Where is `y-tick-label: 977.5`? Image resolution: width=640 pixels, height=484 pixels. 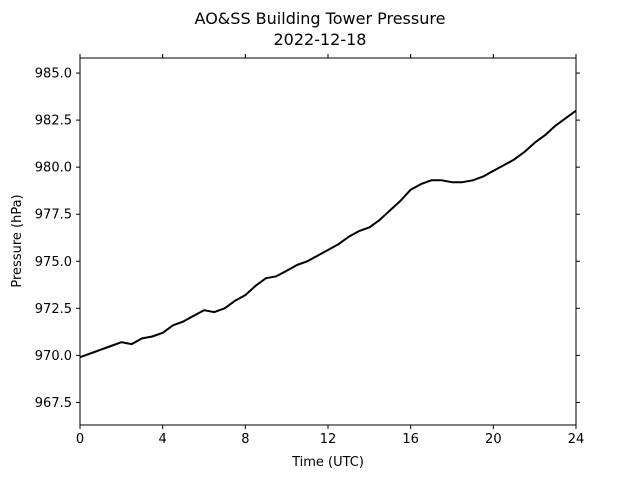 y-tick-label: 977.5 is located at coordinates (53, 215).